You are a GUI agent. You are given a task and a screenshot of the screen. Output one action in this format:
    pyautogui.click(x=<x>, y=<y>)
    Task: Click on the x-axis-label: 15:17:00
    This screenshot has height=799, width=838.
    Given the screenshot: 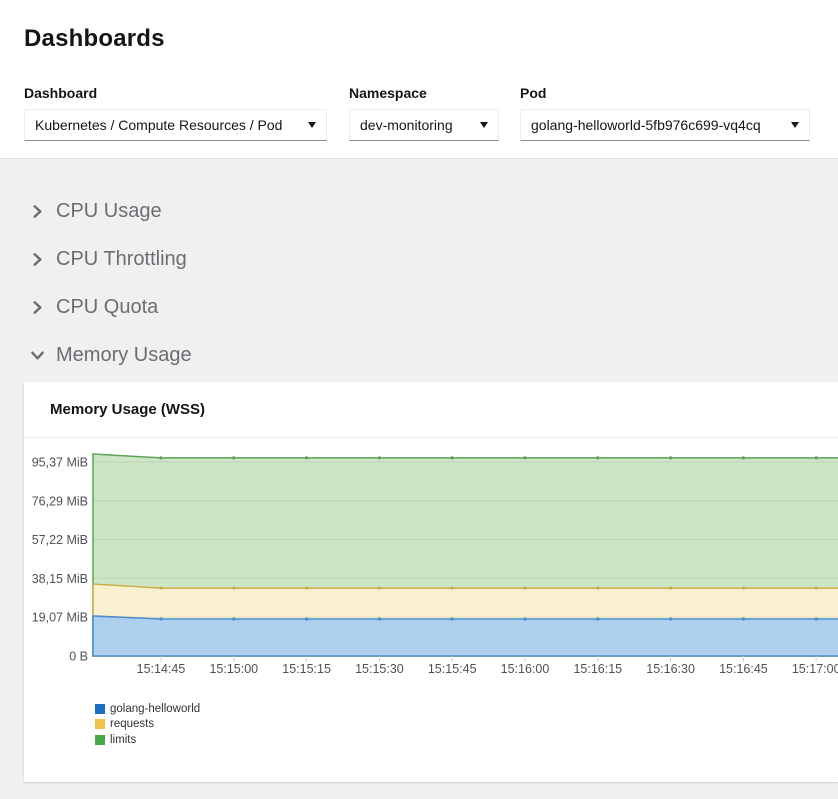 What is the action you would take?
    pyautogui.click(x=815, y=669)
    